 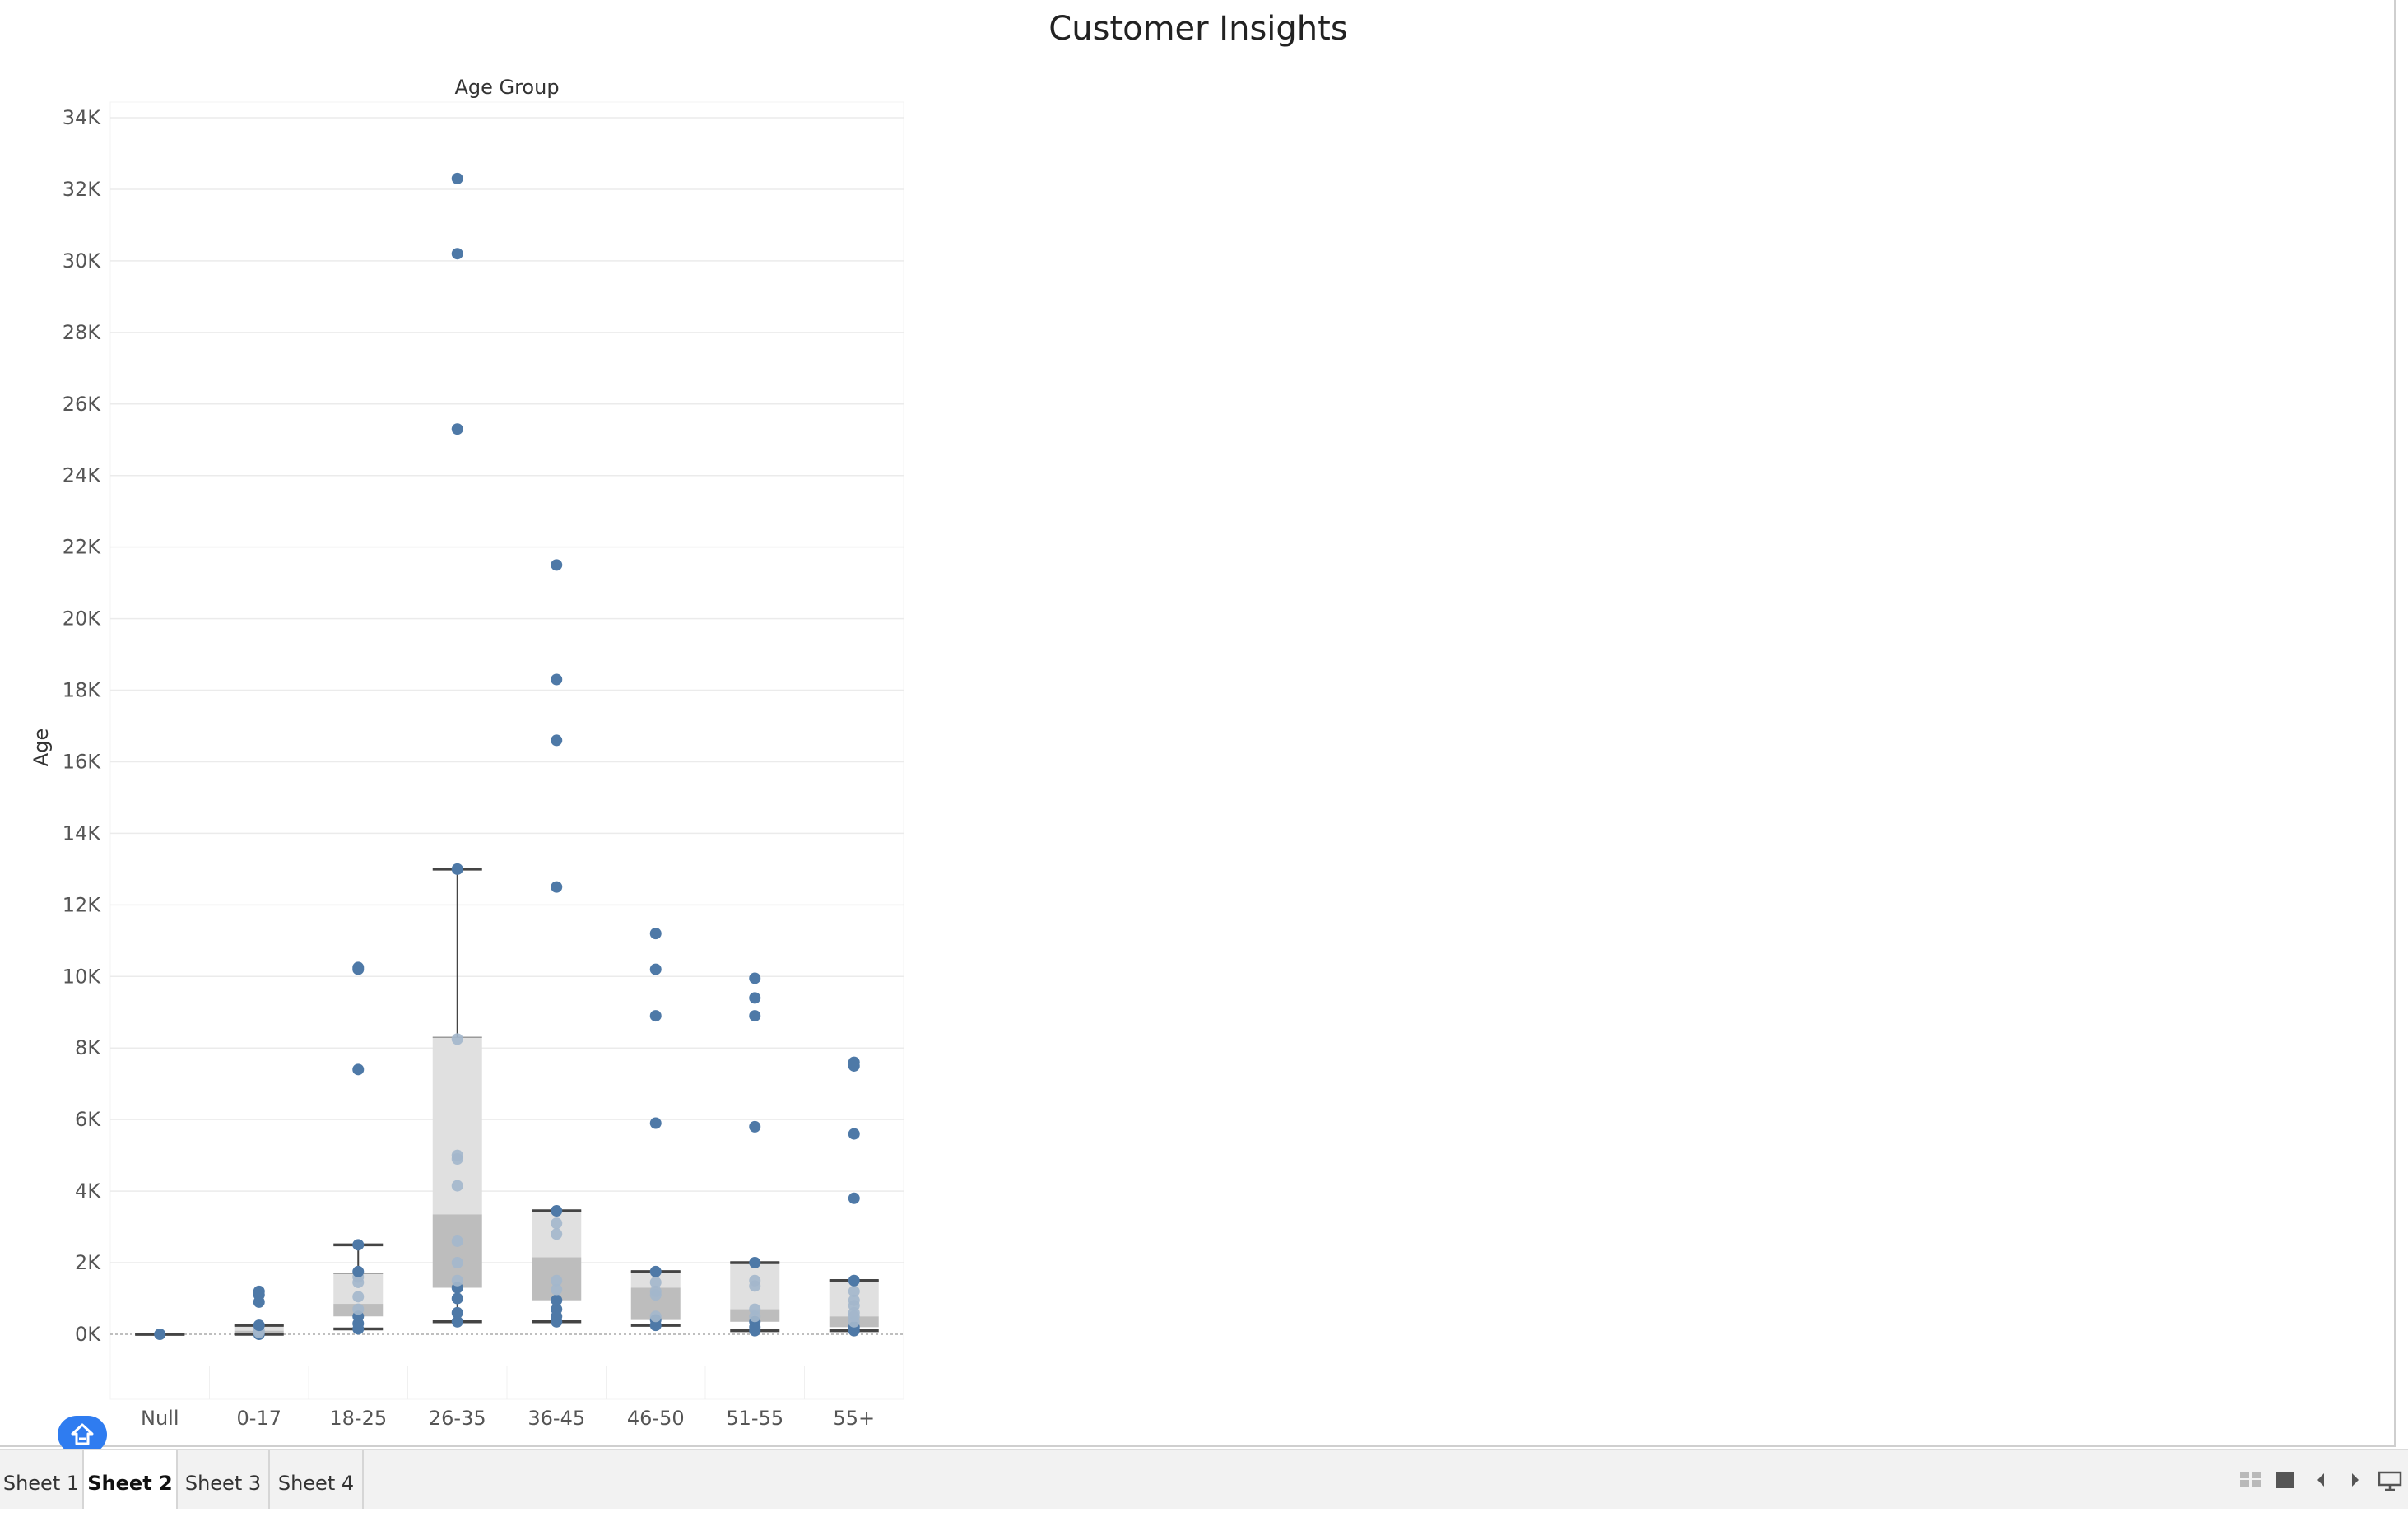 I want to click on previous-arrow-icon, so click(x=2321, y=1480).